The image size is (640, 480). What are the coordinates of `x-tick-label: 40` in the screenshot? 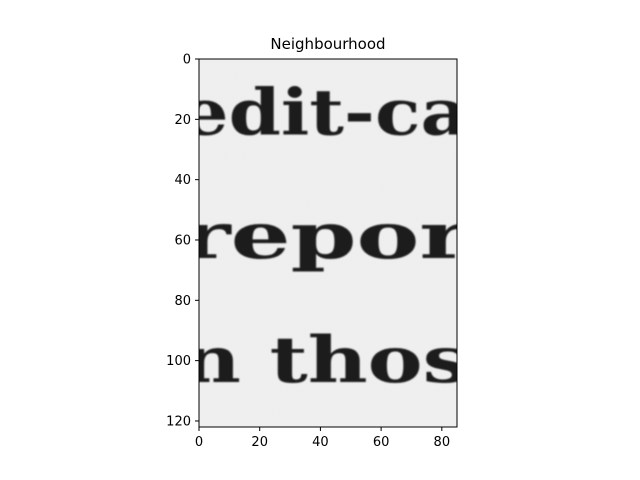 It's located at (320, 442).